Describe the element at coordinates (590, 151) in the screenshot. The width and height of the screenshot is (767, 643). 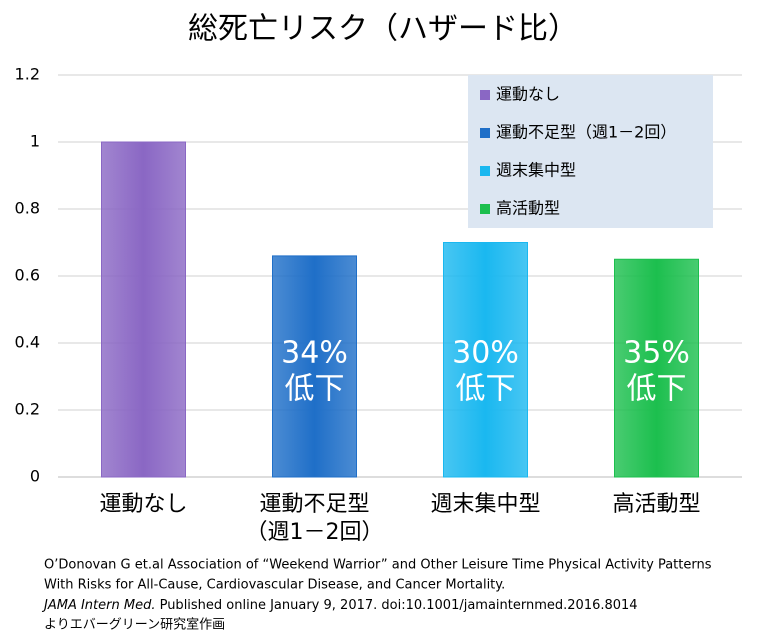
I see `legend-box` at that location.